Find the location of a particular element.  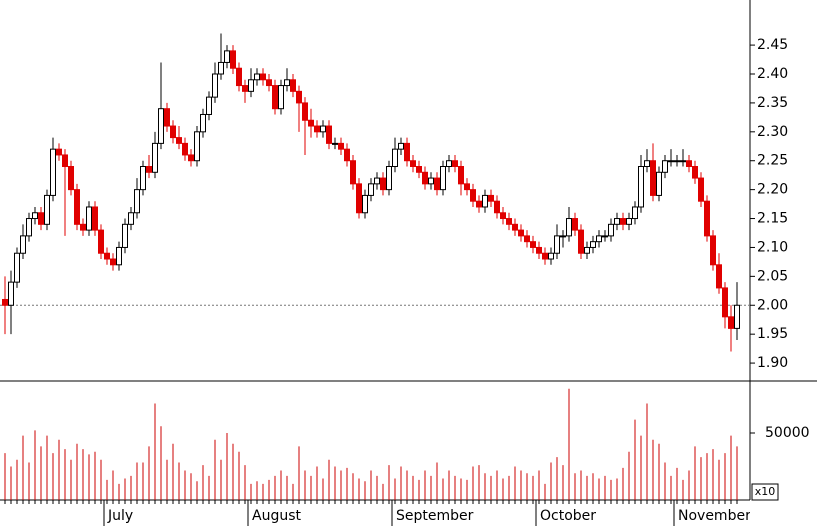

multiplier-box is located at coordinates (765, 492).